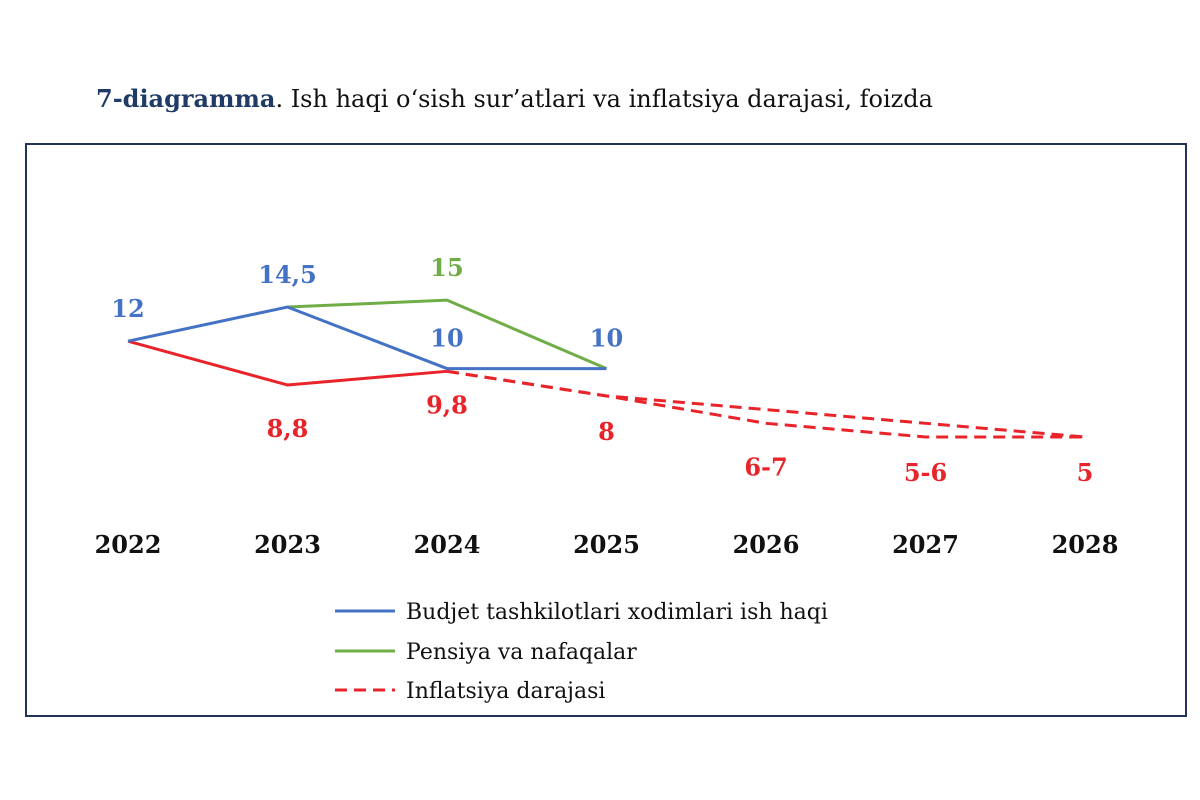 This screenshot has width=1200, height=800. I want to click on legend-label: Budjet tashkilotlari xodimlari ish haqi, so click(617, 612).